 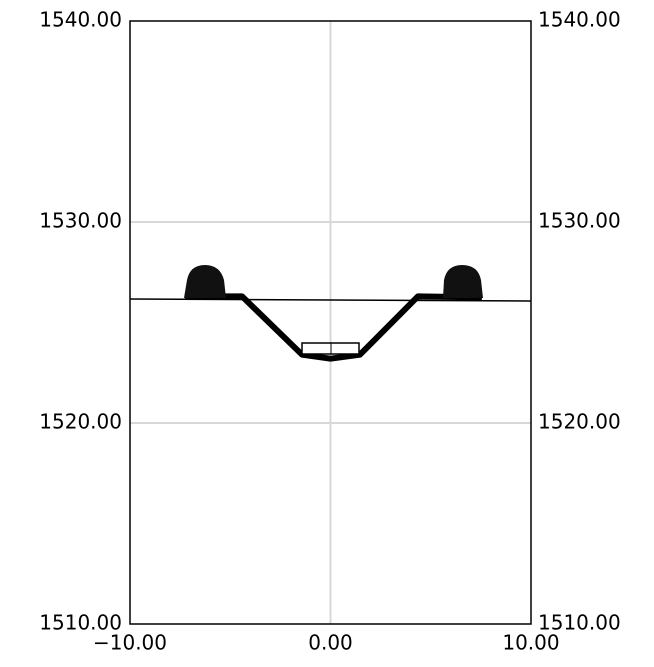 What do you see at coordinates (530, 643) in the screenshot?
I see `x-tick-label: 10.00` at bounding box center [530, 643].